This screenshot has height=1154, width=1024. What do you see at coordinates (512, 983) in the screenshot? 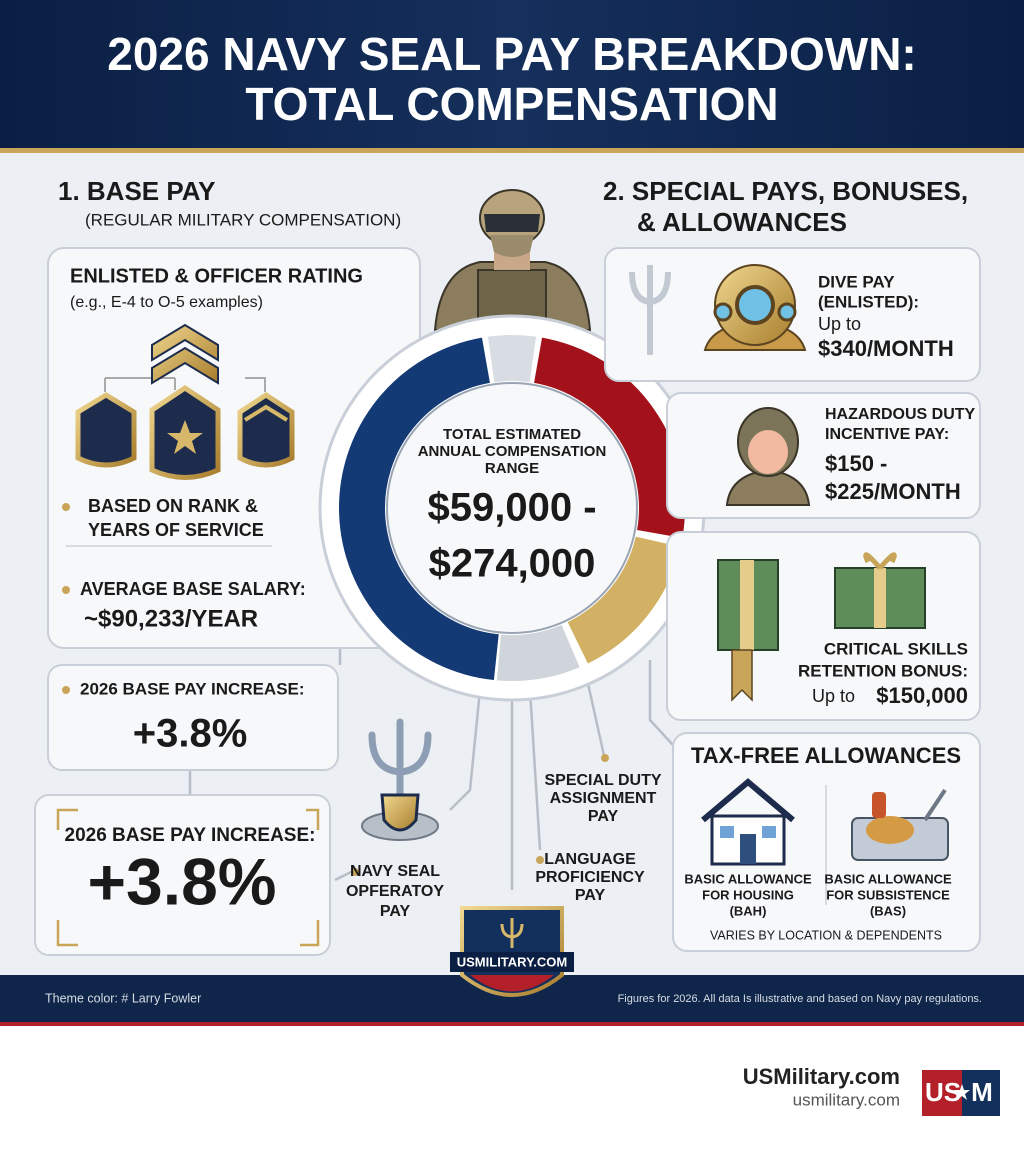
I see `badge-stripe` at bounding box center [512, 983].